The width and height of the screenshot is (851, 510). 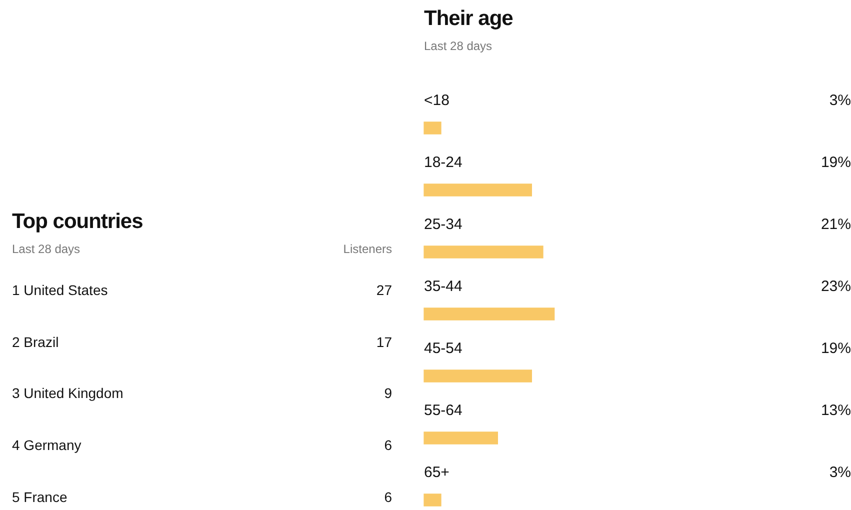 I want to click on data-label: 13%, so click(x=835, y=411).